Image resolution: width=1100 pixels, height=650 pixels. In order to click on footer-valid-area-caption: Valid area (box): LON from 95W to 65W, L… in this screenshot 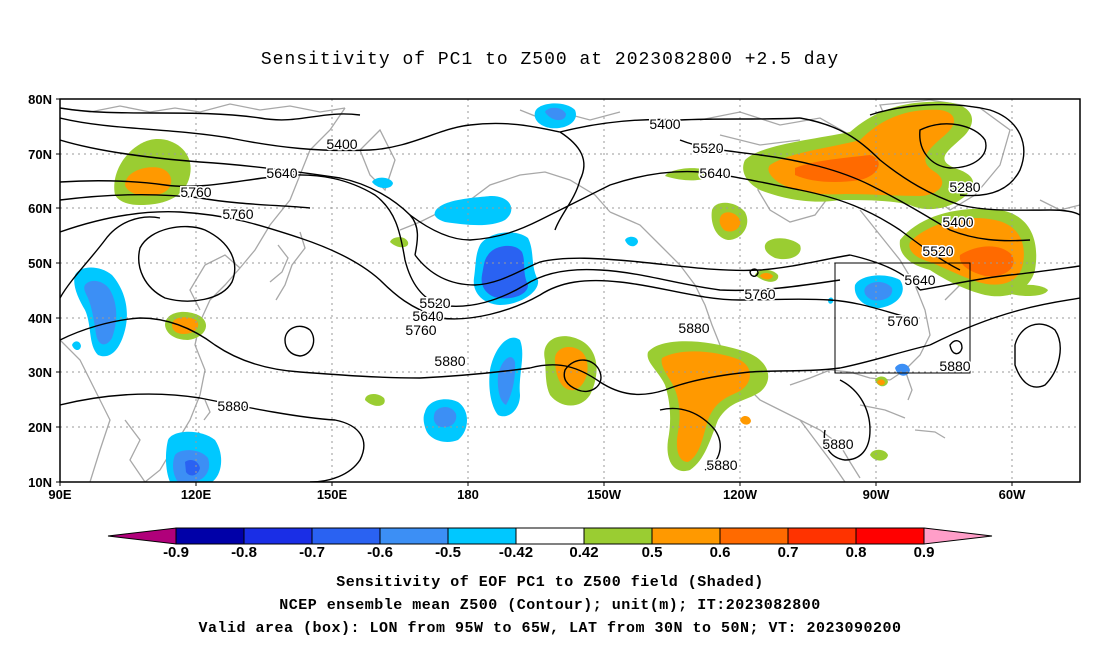, I will do `click(550, 628)`.